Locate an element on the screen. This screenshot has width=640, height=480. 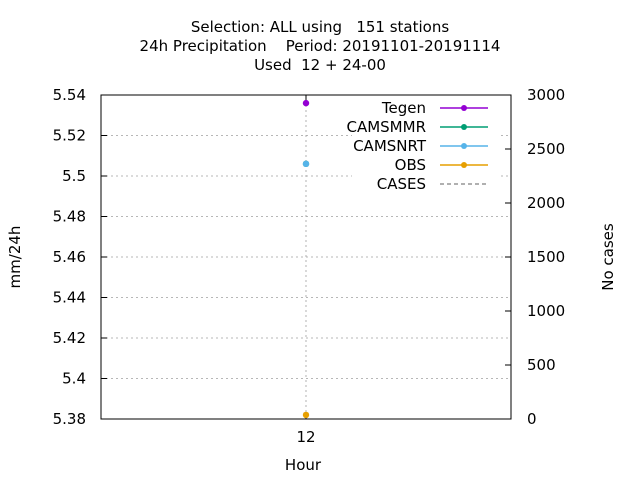
legend-label: CAMSNRT is located at coordinates (390, 146).